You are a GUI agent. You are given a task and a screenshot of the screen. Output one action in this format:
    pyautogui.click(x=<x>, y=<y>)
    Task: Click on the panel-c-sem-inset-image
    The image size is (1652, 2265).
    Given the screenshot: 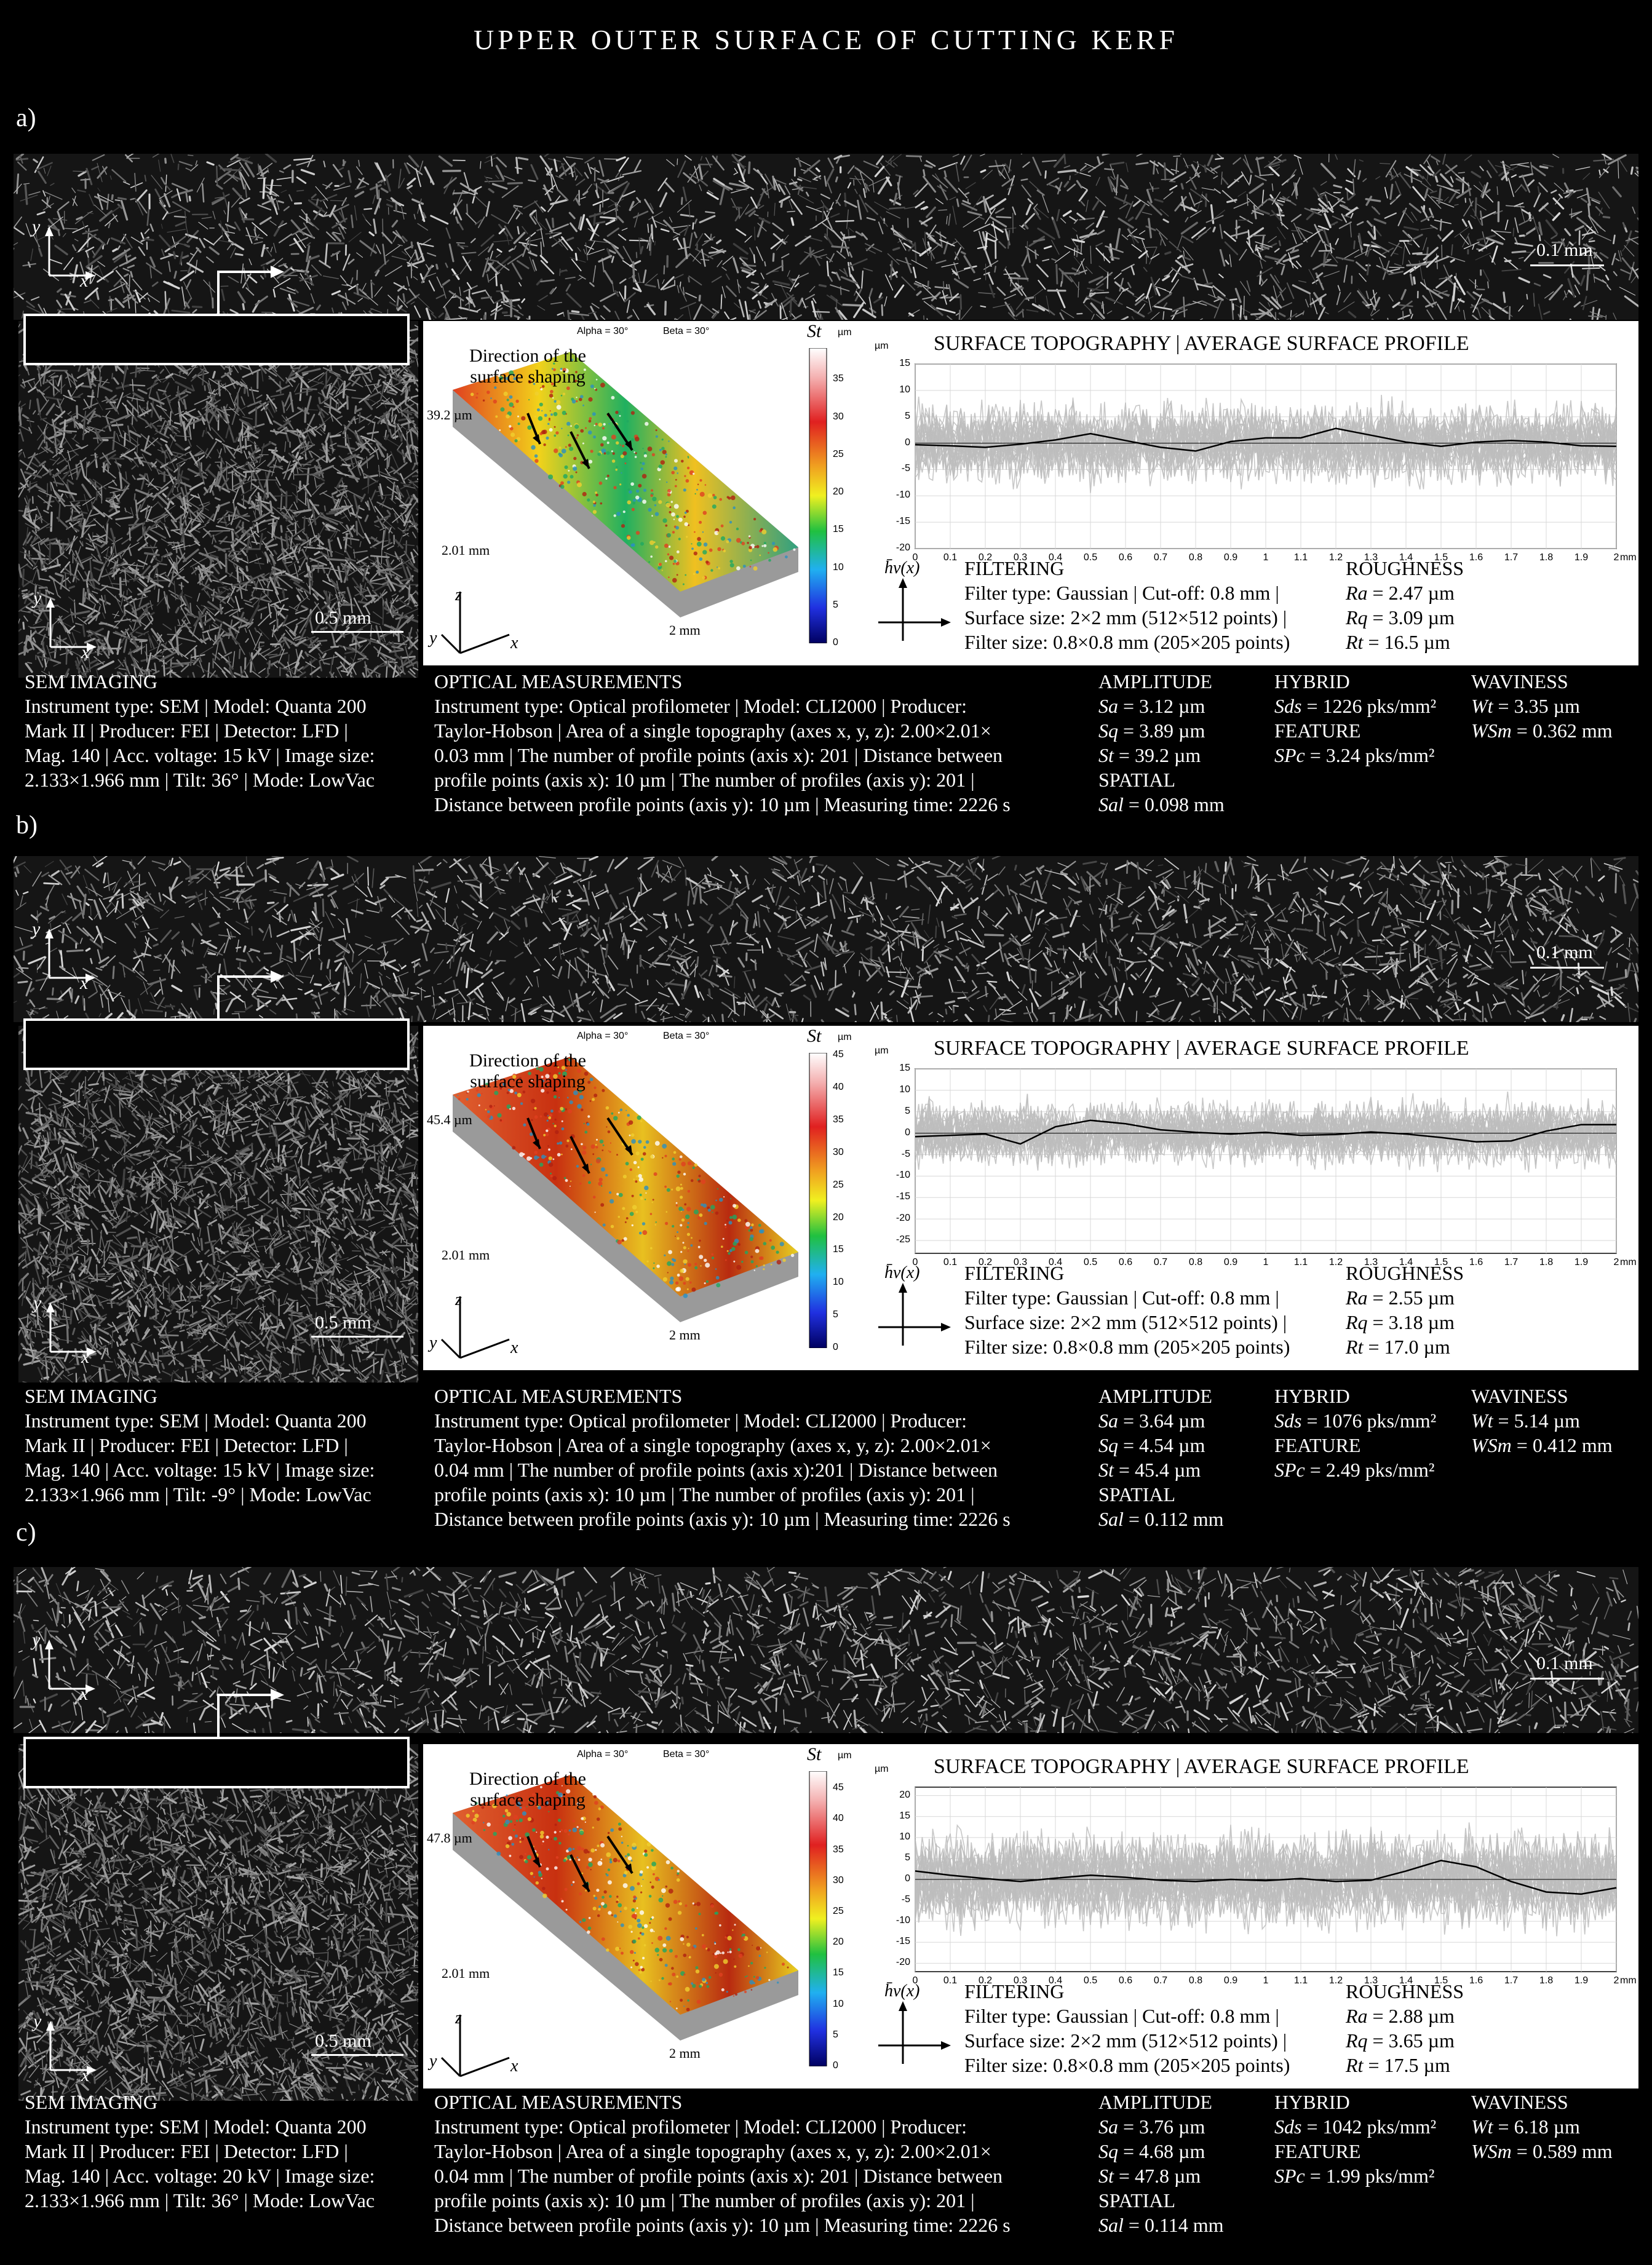 What is the action you would take?
    pyautogui.click(x=218, y=1922)
    